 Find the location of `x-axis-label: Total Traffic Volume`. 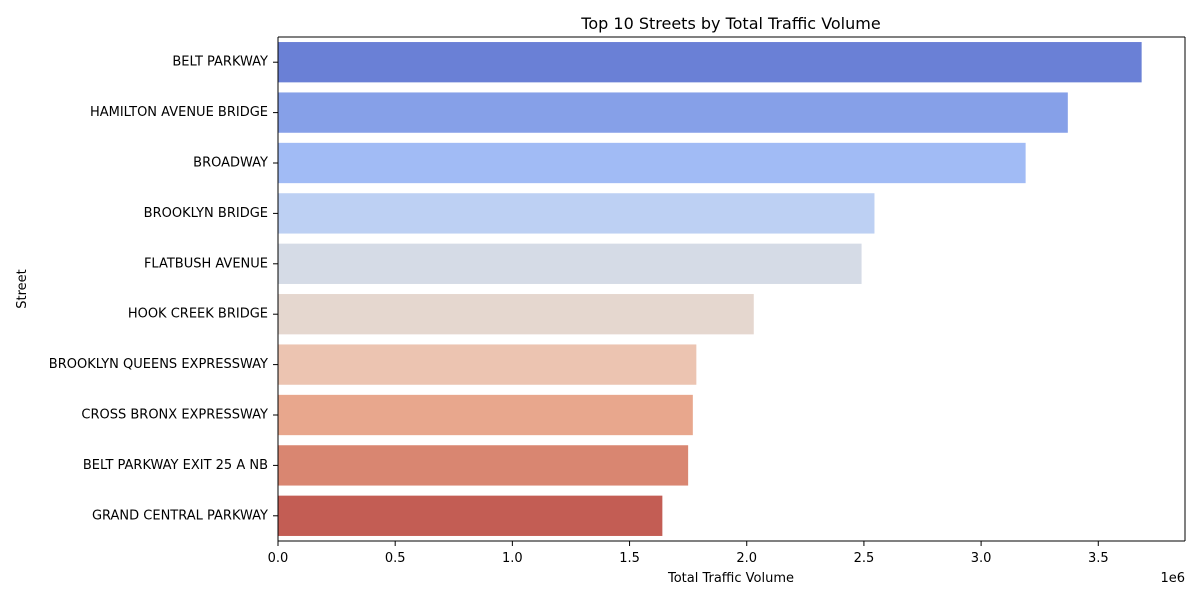

x-axis-label: Total Traffic Volume is located at coordinates (730, 578).